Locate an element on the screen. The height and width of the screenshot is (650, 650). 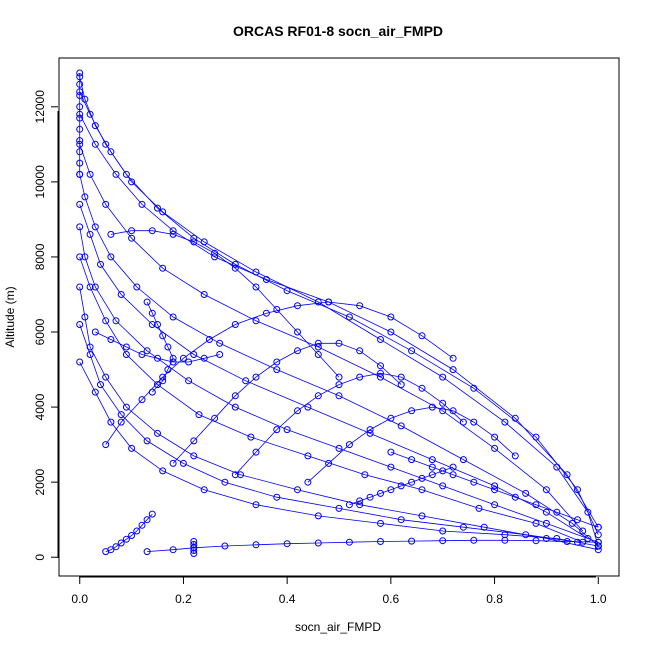
x-tick-label: 0.4 is located at coordinates (287, 599).